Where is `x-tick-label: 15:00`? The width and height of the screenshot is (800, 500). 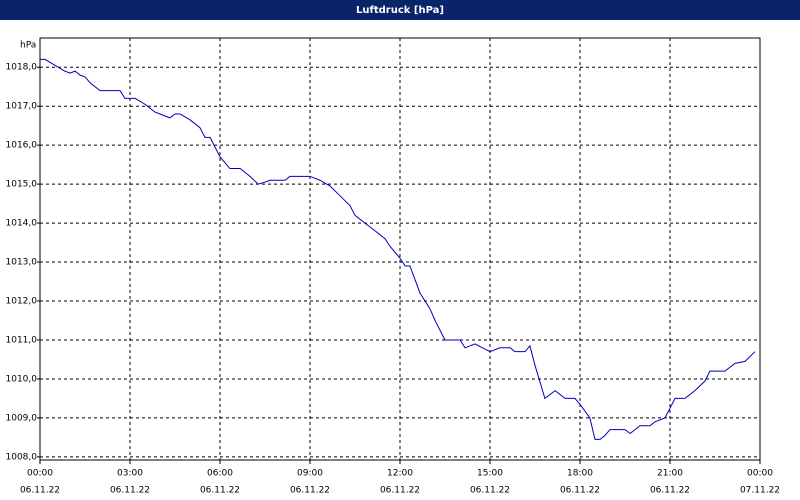 x-tick-label: 15:00 is located at coordinates (490, 474).